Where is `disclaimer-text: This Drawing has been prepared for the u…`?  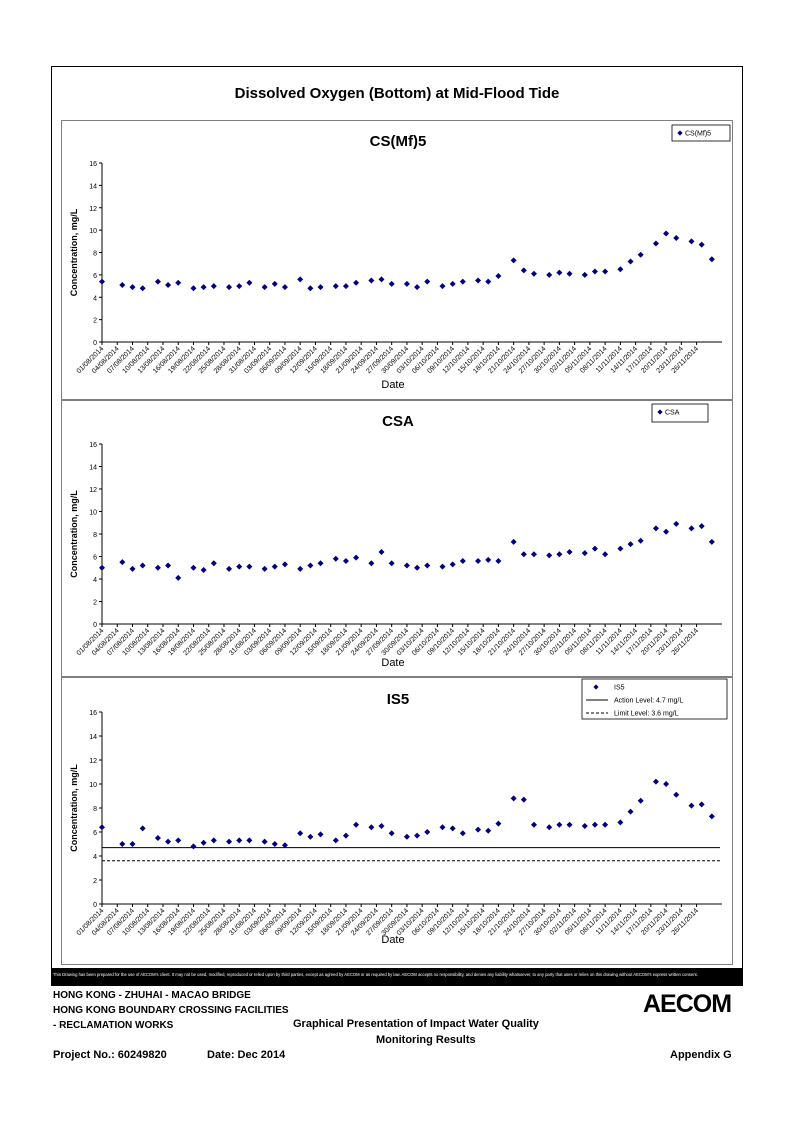 disclaimer-text: This Drawing has been prepared for the u… is located at coordinates (375, 974).